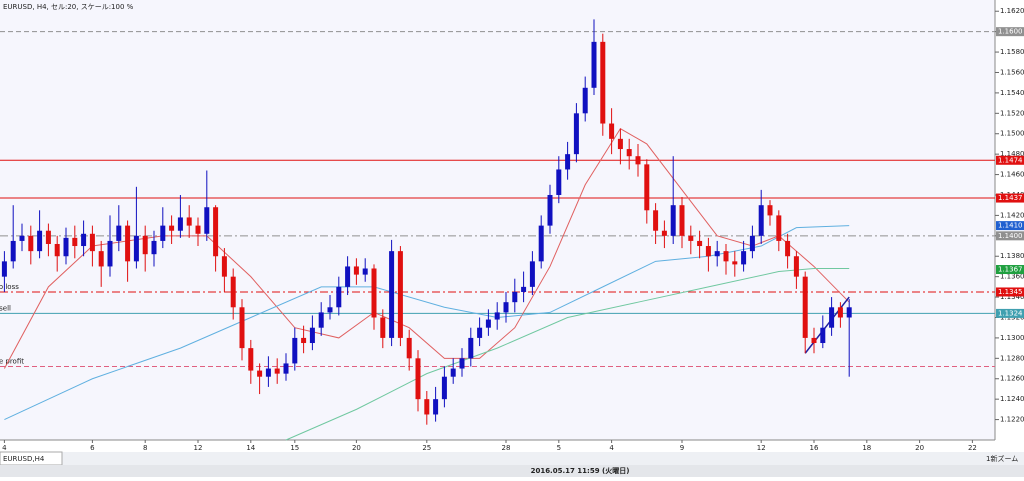 This screenshot has height=481, width=1024. I want to click on price-tag-label: 1.1367, so click(1010, 270).